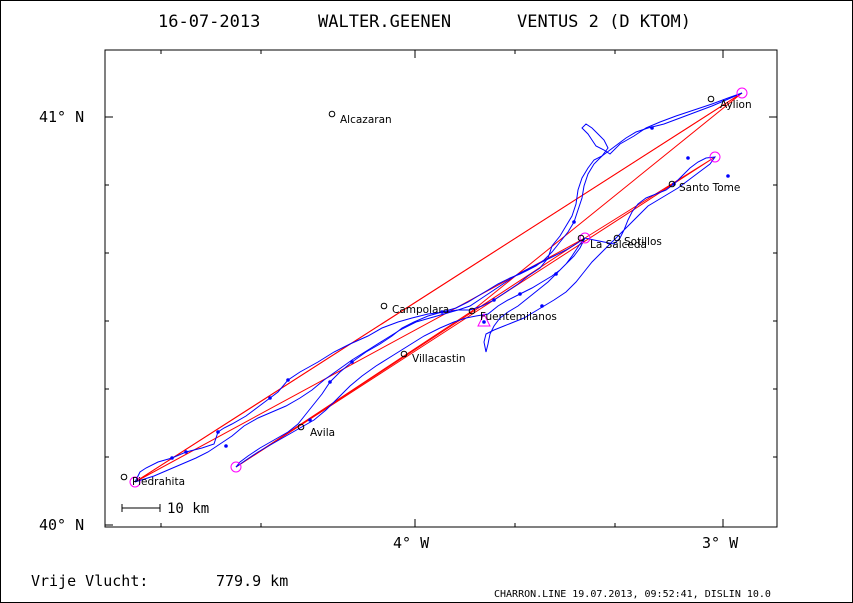 Image resolution: width=853 pixels, height=603 pixels. Describe the element at coordinates (484, 319) in the screenshot. I see `start-triangle` at that location.